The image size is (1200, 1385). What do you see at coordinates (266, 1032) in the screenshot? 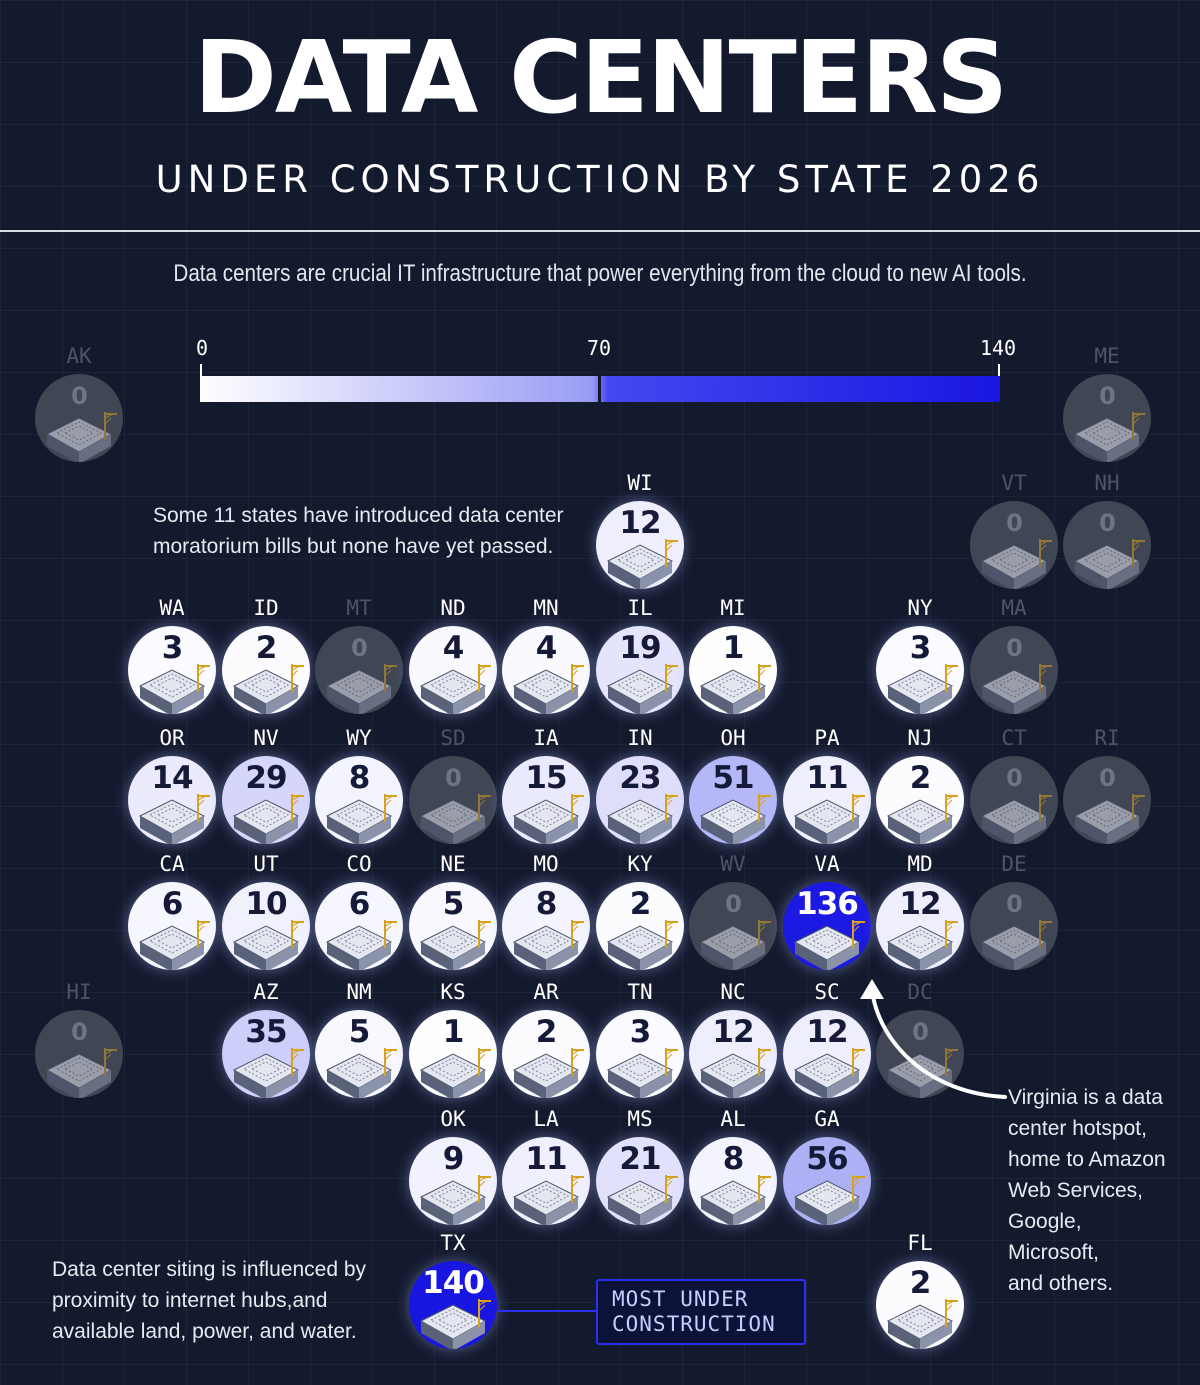
I see `state-value: 35` at bounding box center [266, 1032].